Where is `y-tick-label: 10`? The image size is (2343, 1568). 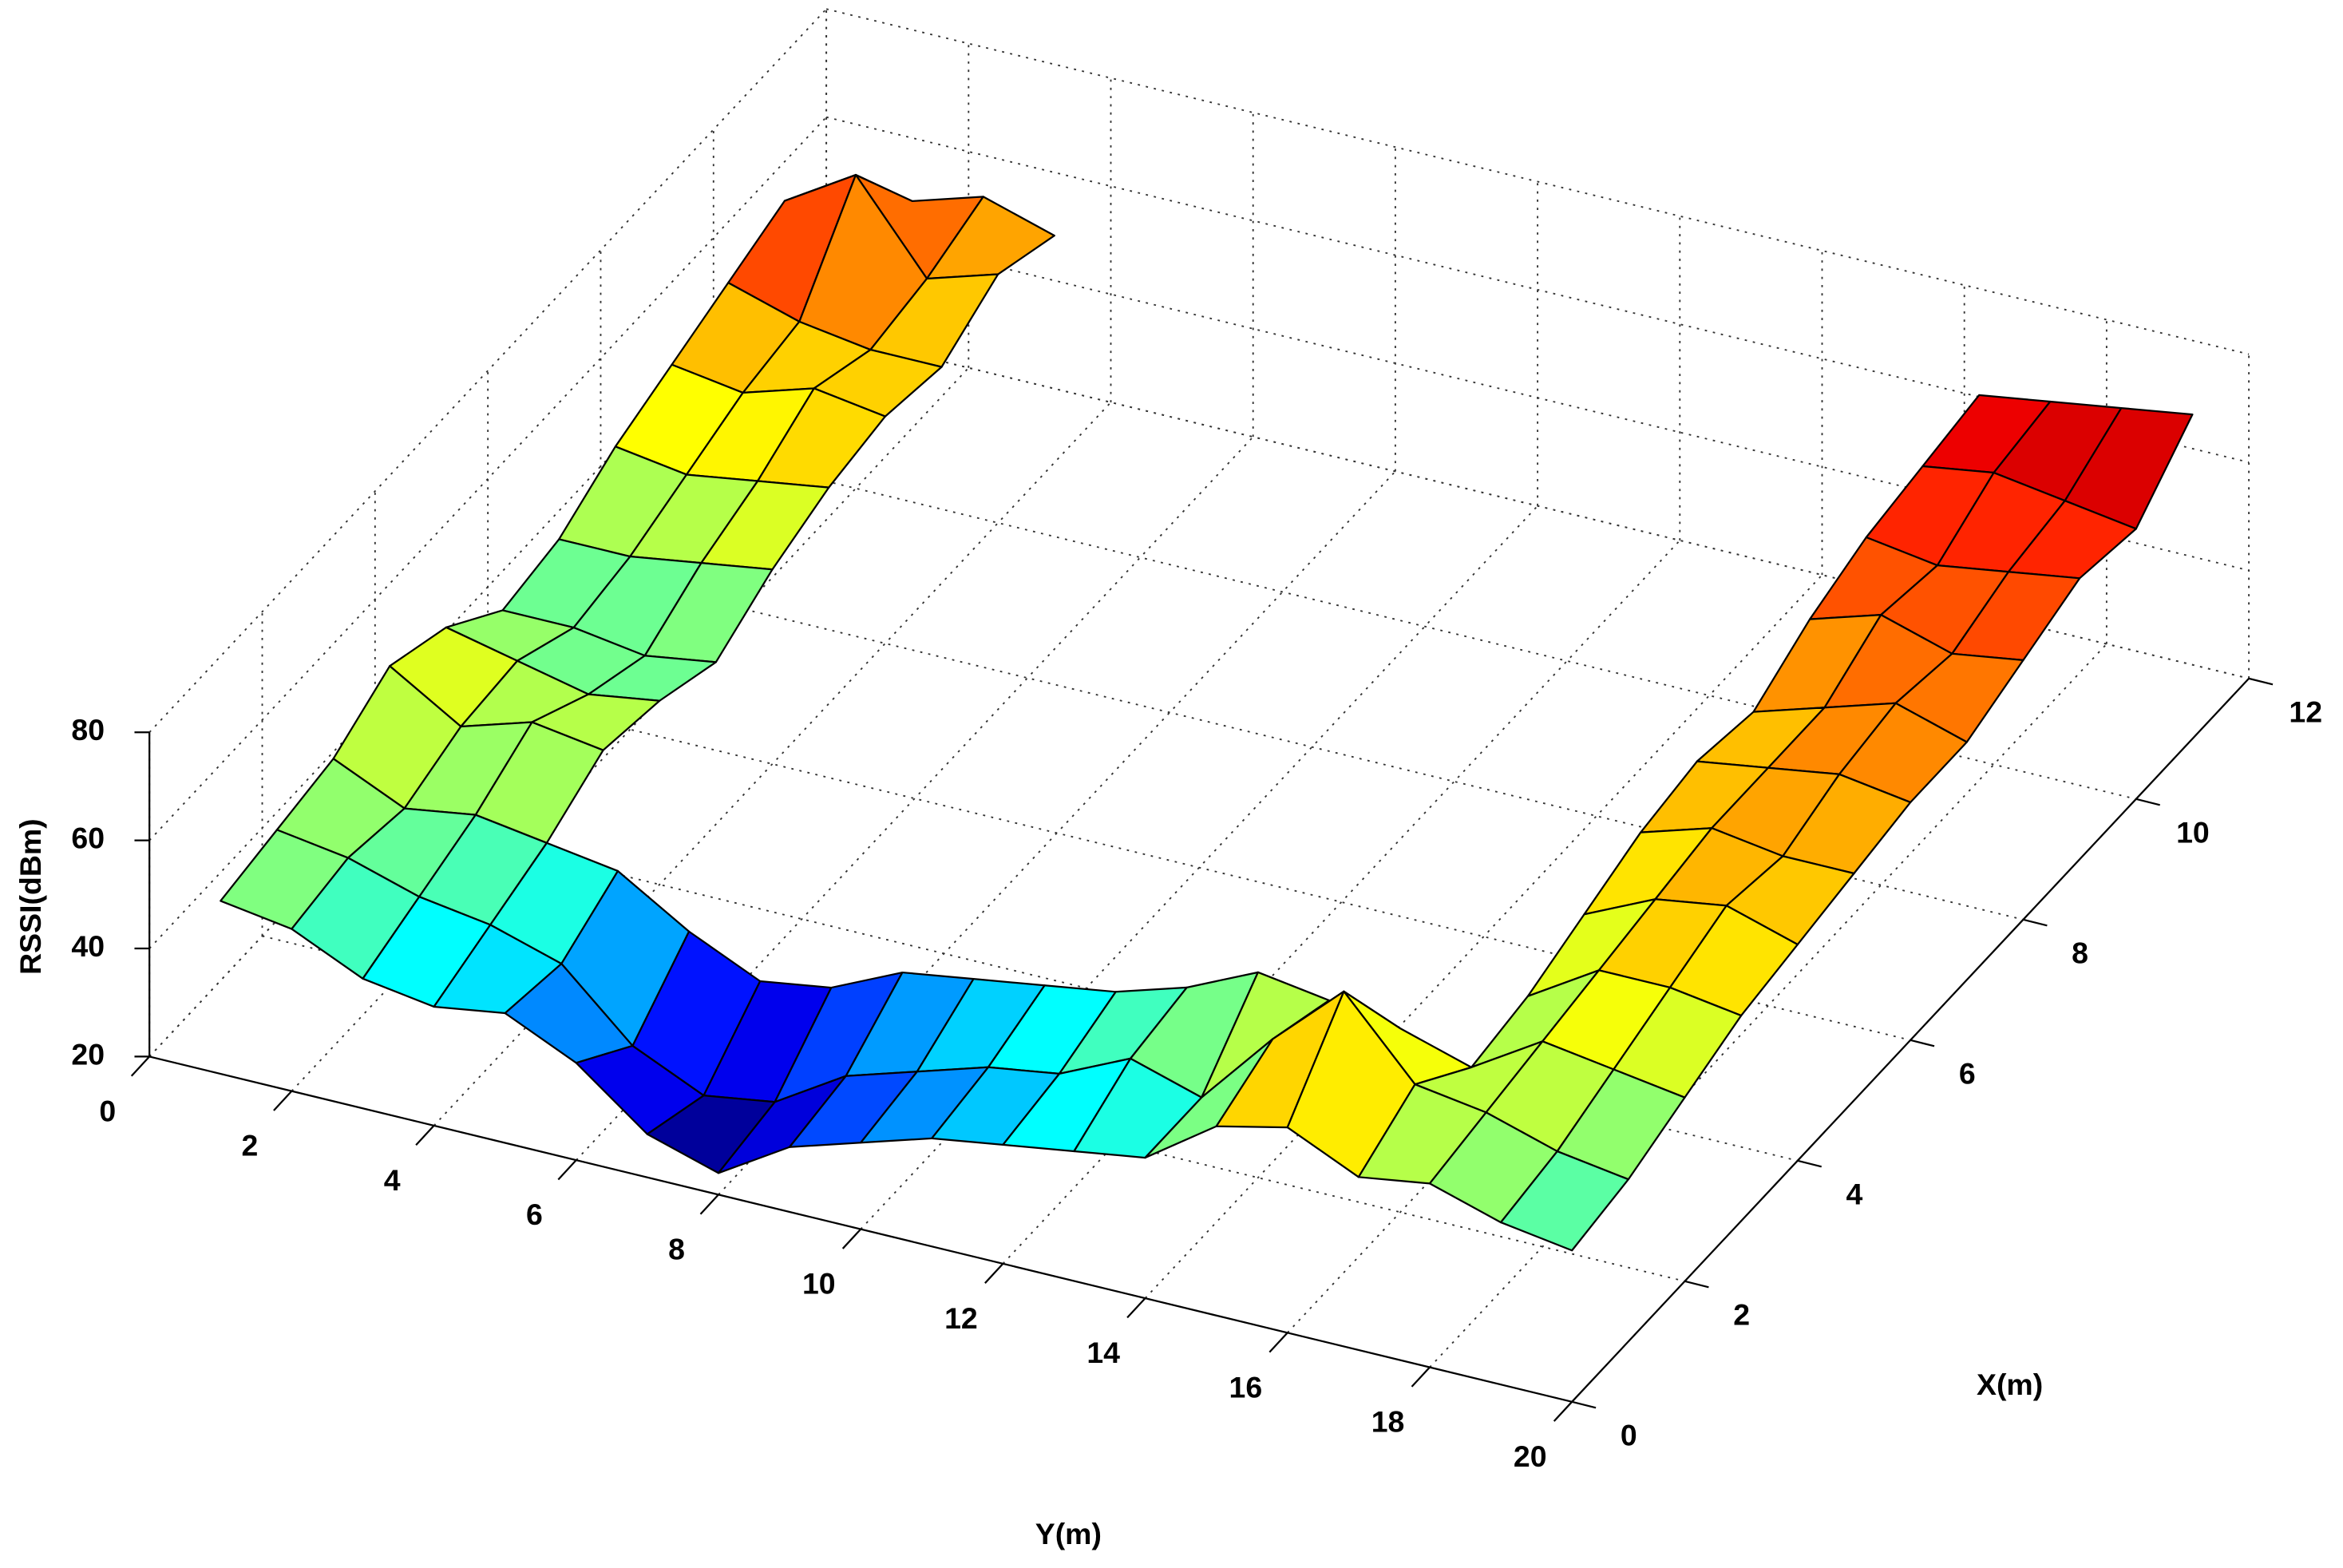
y-tick-label: 10 is located at coordinates (819, 1284).